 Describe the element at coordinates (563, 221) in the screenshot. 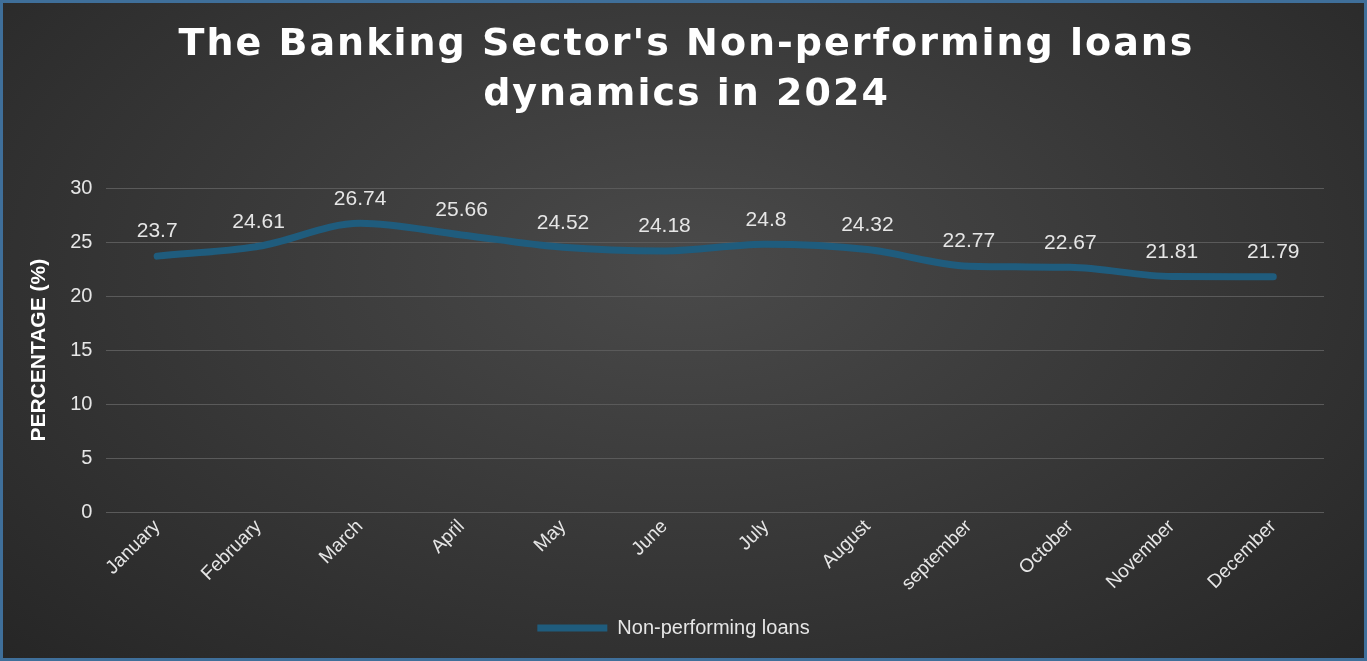

I see `data-label: 24.52` at that location.